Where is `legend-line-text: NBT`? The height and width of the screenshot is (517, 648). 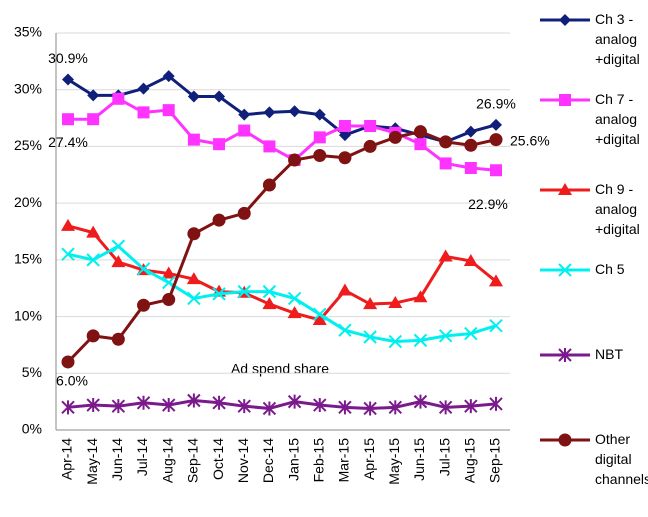 legend-line-text: NBT is located at coordinates (609, 354).